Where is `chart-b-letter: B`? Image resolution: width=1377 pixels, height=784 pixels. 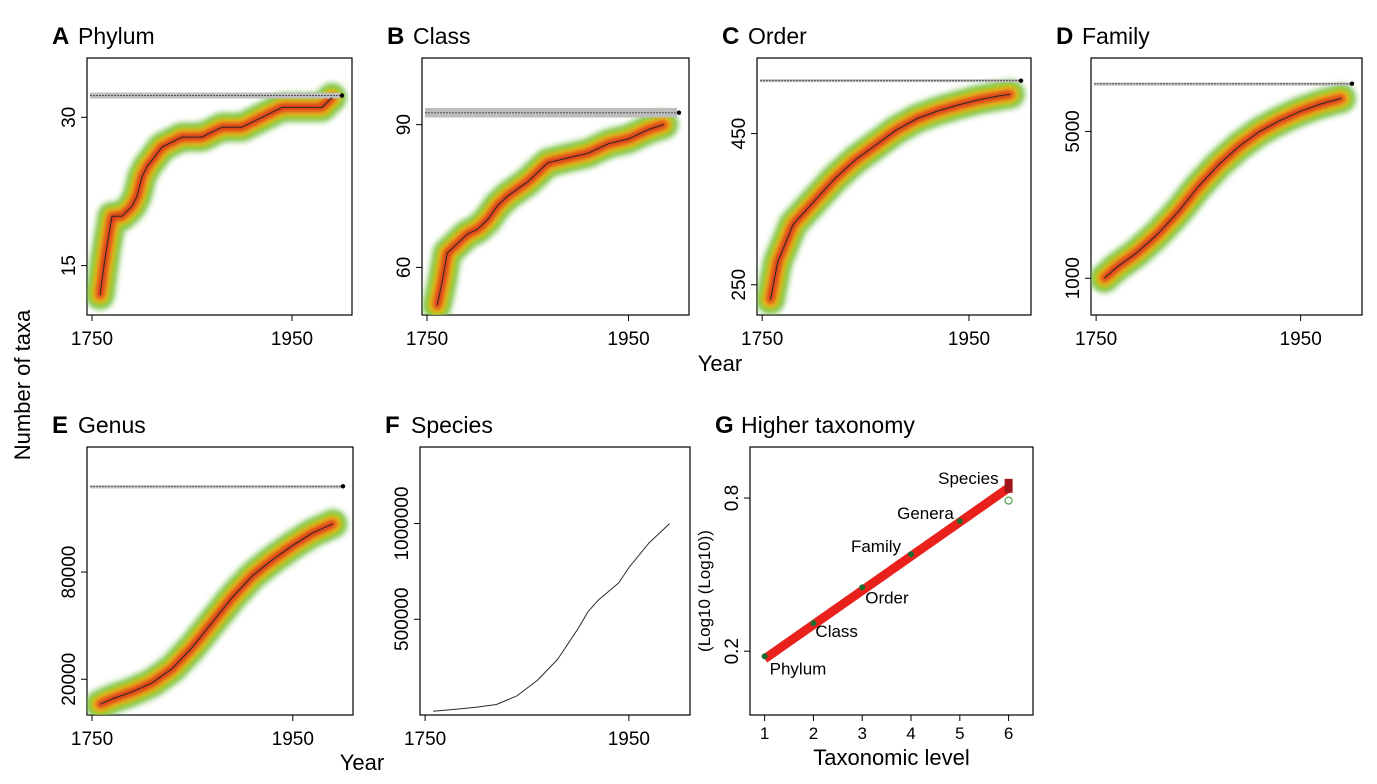 chart-b-letter: B is located at coordinates (395, 36).